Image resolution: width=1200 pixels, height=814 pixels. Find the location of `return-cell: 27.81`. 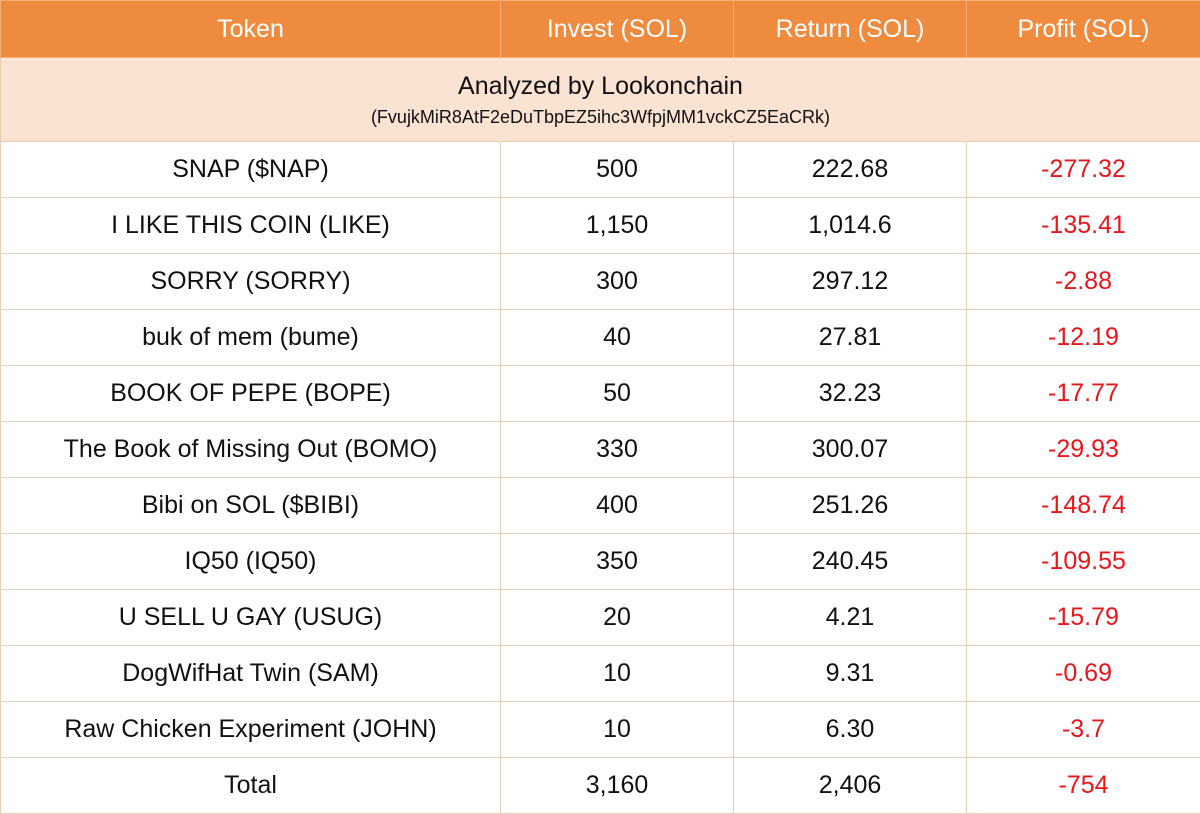

return-cell: 27.81 is located at coordinates (850, 338).